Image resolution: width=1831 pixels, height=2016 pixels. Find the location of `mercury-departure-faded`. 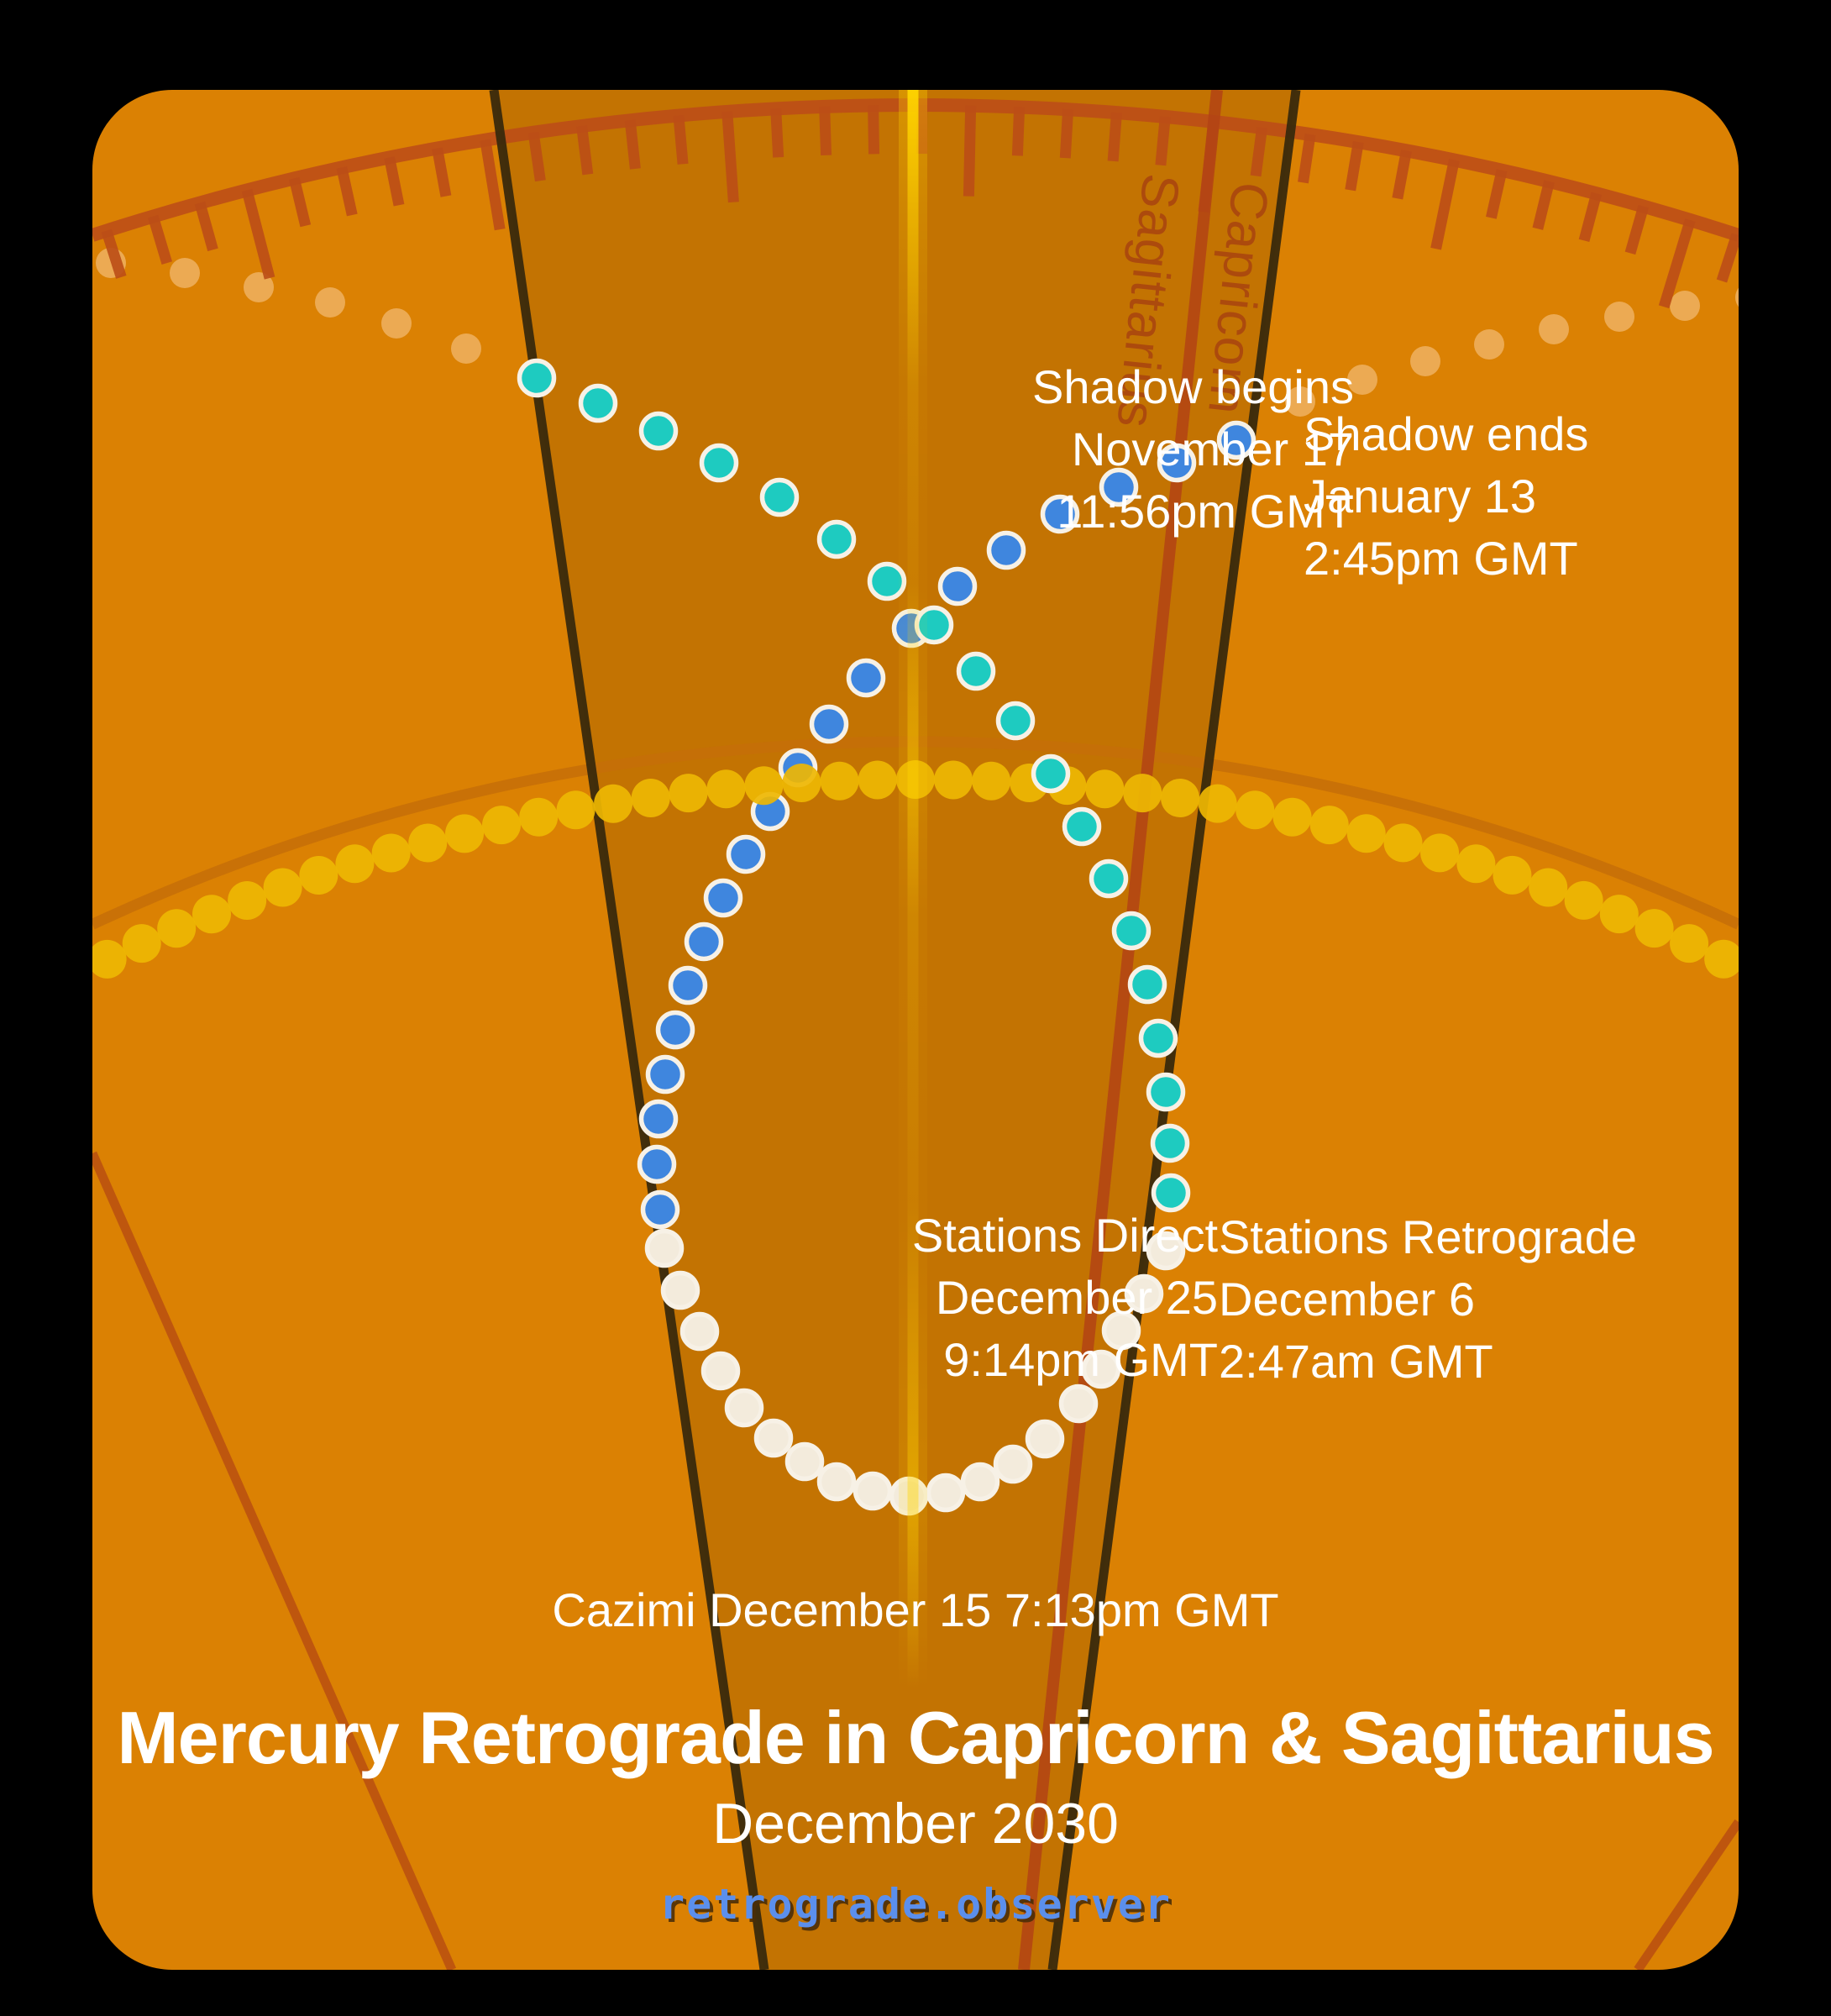

mercury-departure-faded is located at coordinates (1512, 349).